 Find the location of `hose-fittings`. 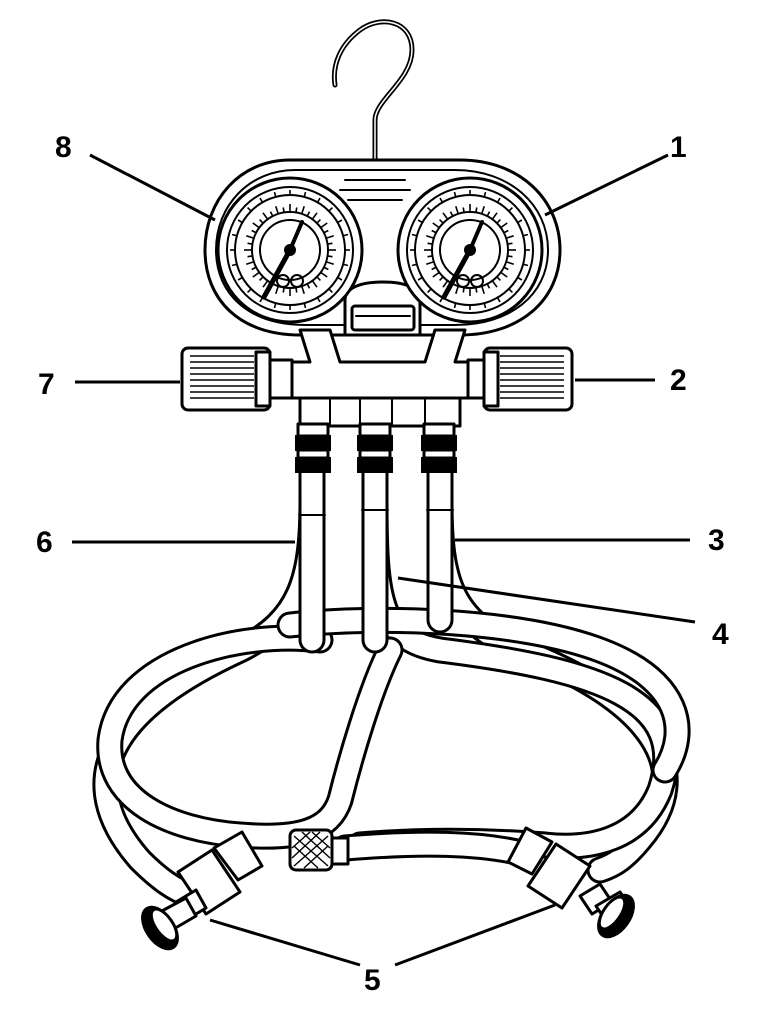

hose-fittings is located at coordinates (376, 447).